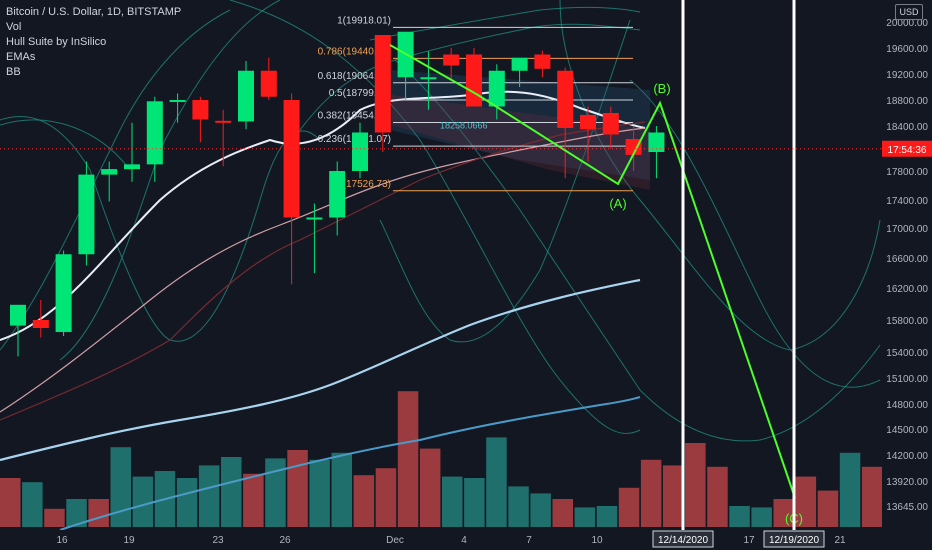  What do you see at coordinates (907, 229) in the screenshot?
I see `price-tick-label: 17000.00` at bounding box center [907, 229].